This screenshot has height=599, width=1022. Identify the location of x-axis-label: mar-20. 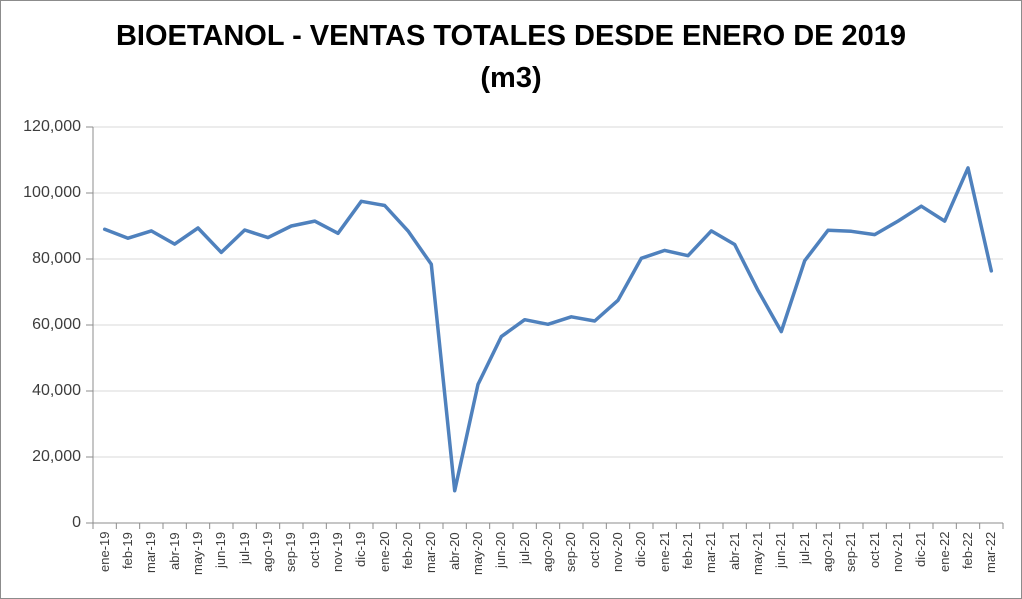
(431, 552).